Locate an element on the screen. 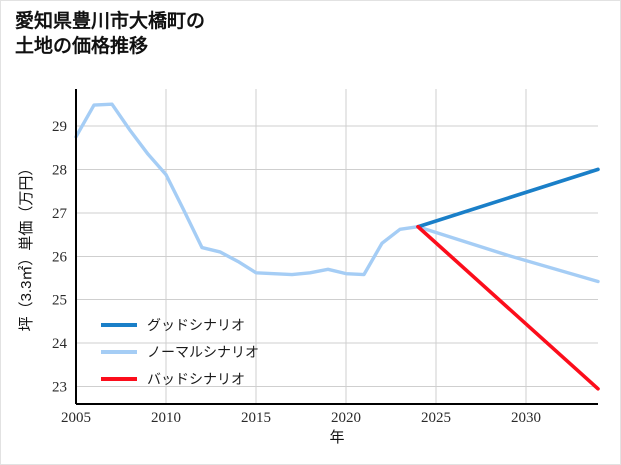 This screenshot has height=465, width=621. y-tick-label: 27 is located at coordinates (60, 214).